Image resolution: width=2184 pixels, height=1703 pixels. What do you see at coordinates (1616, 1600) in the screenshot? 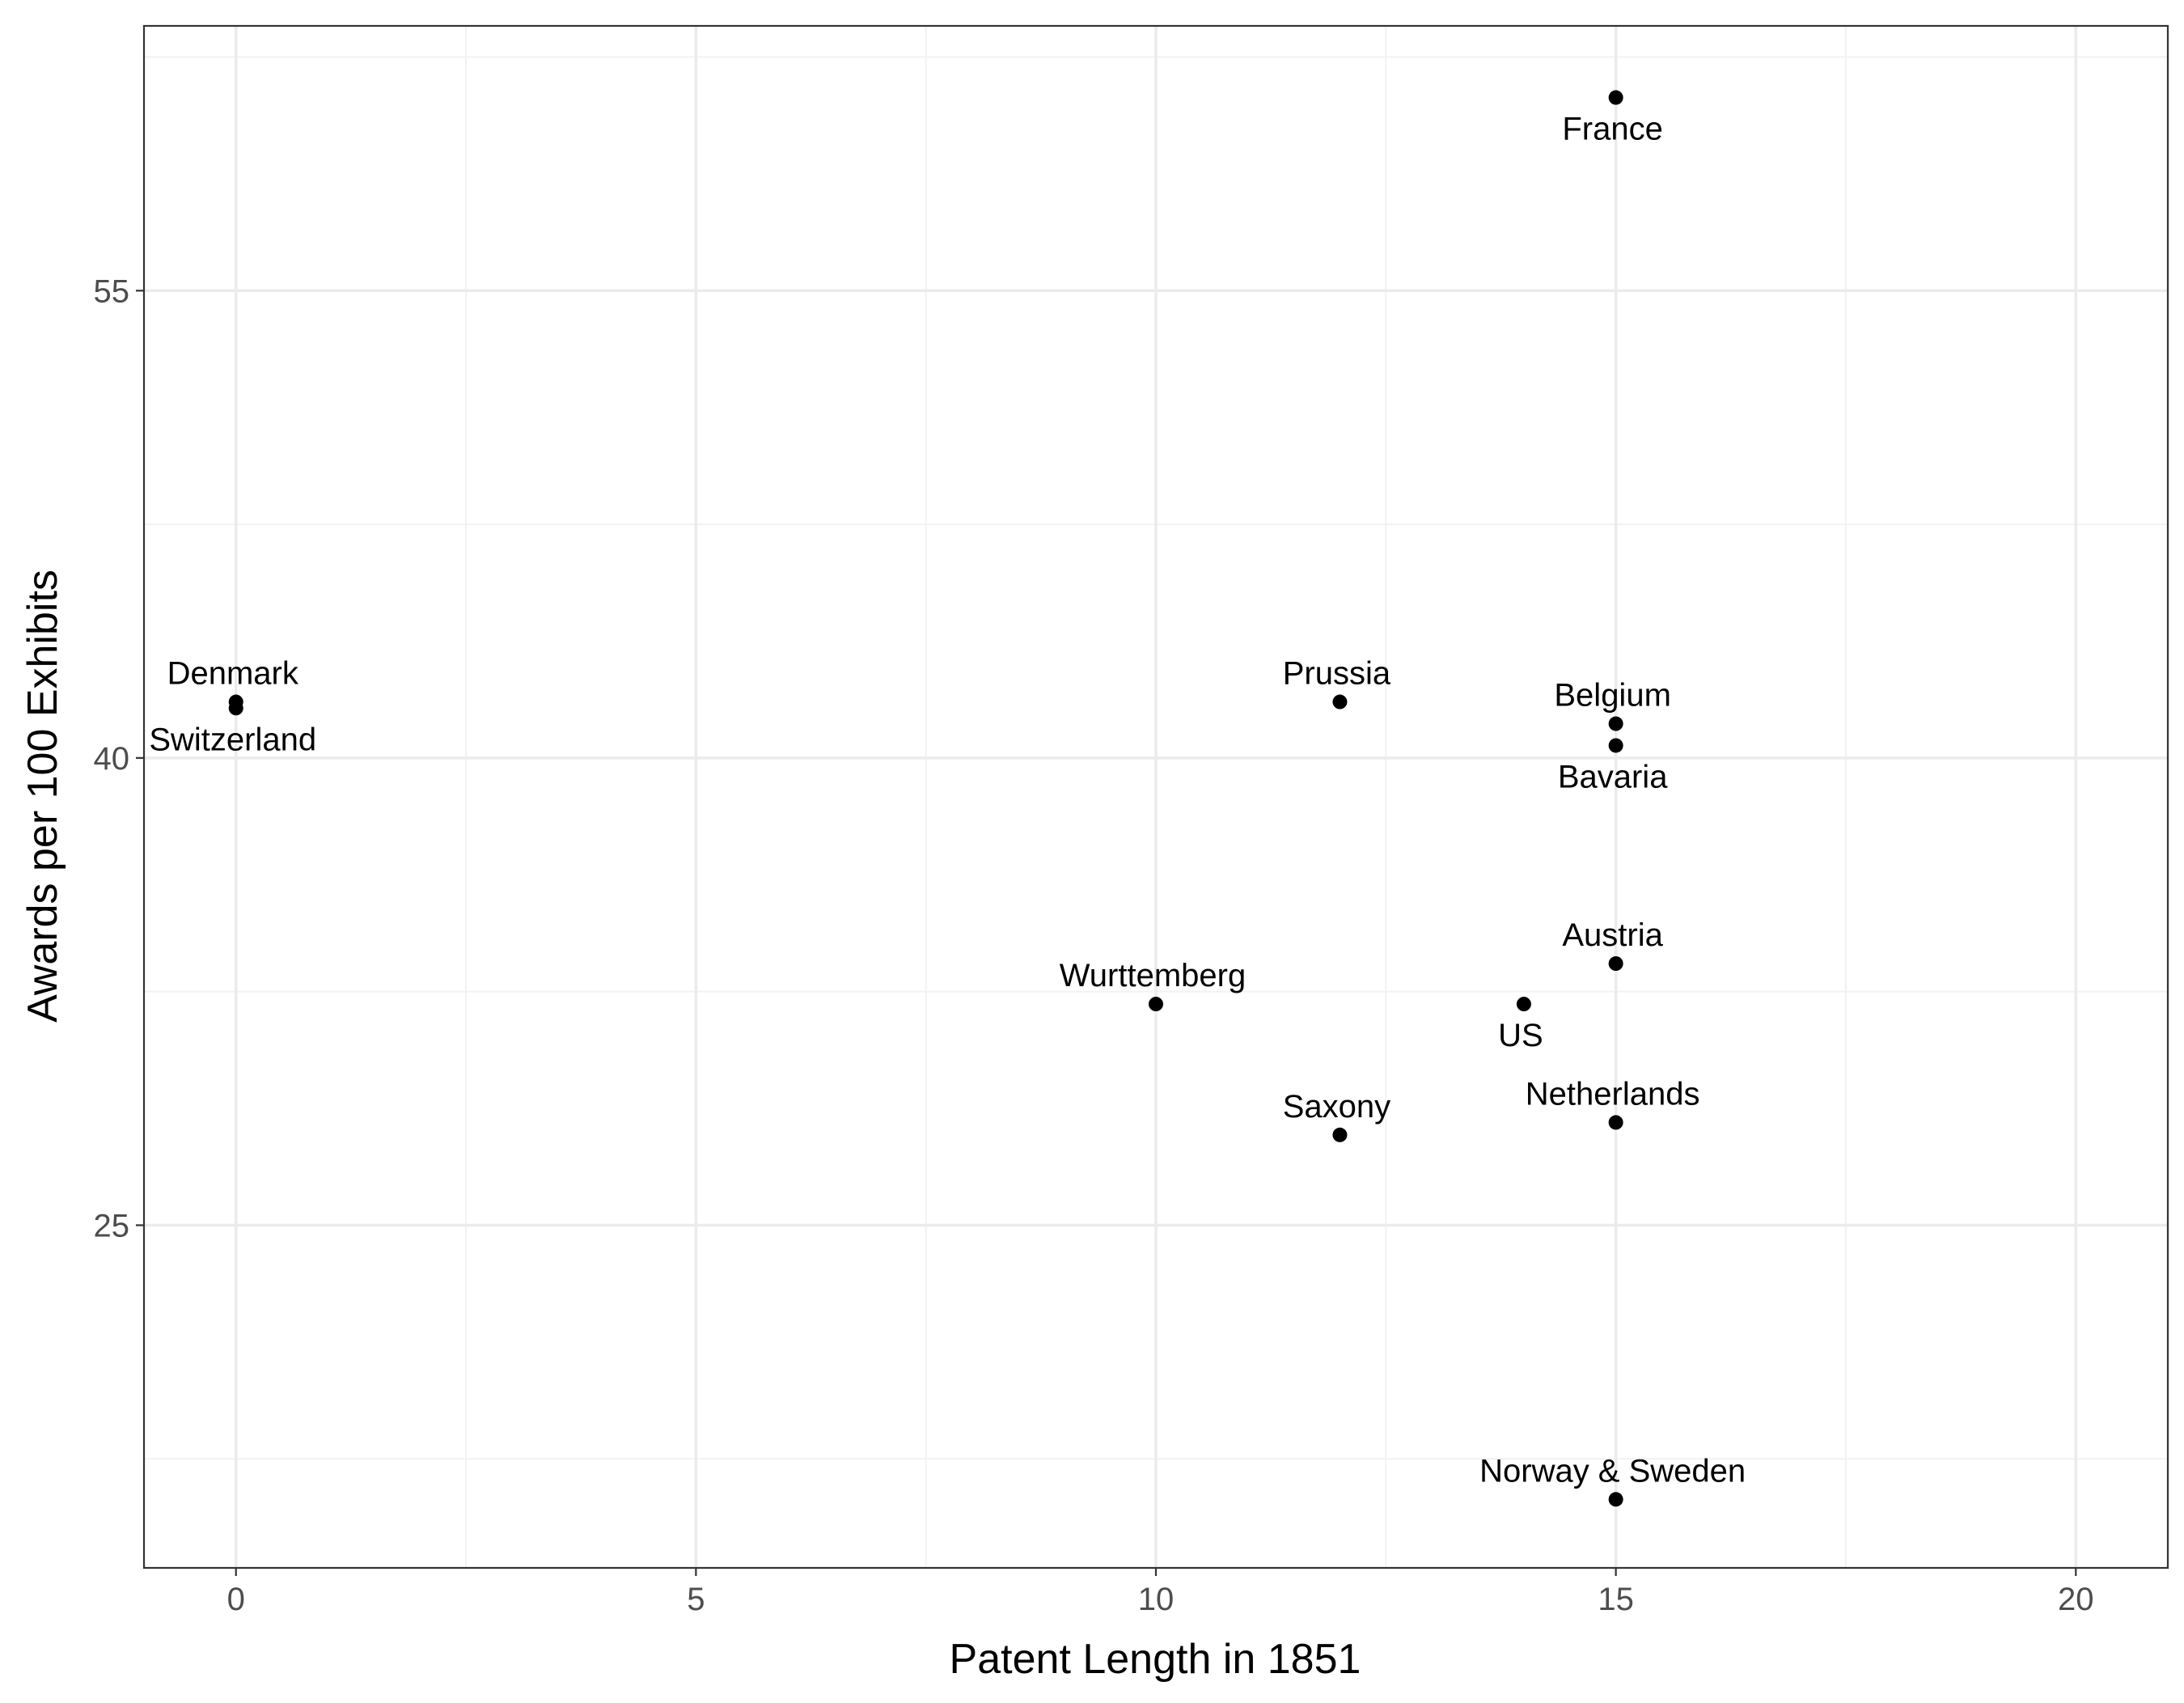
I see `x-tick-label: 15` at bounding box center [1616, 1600].